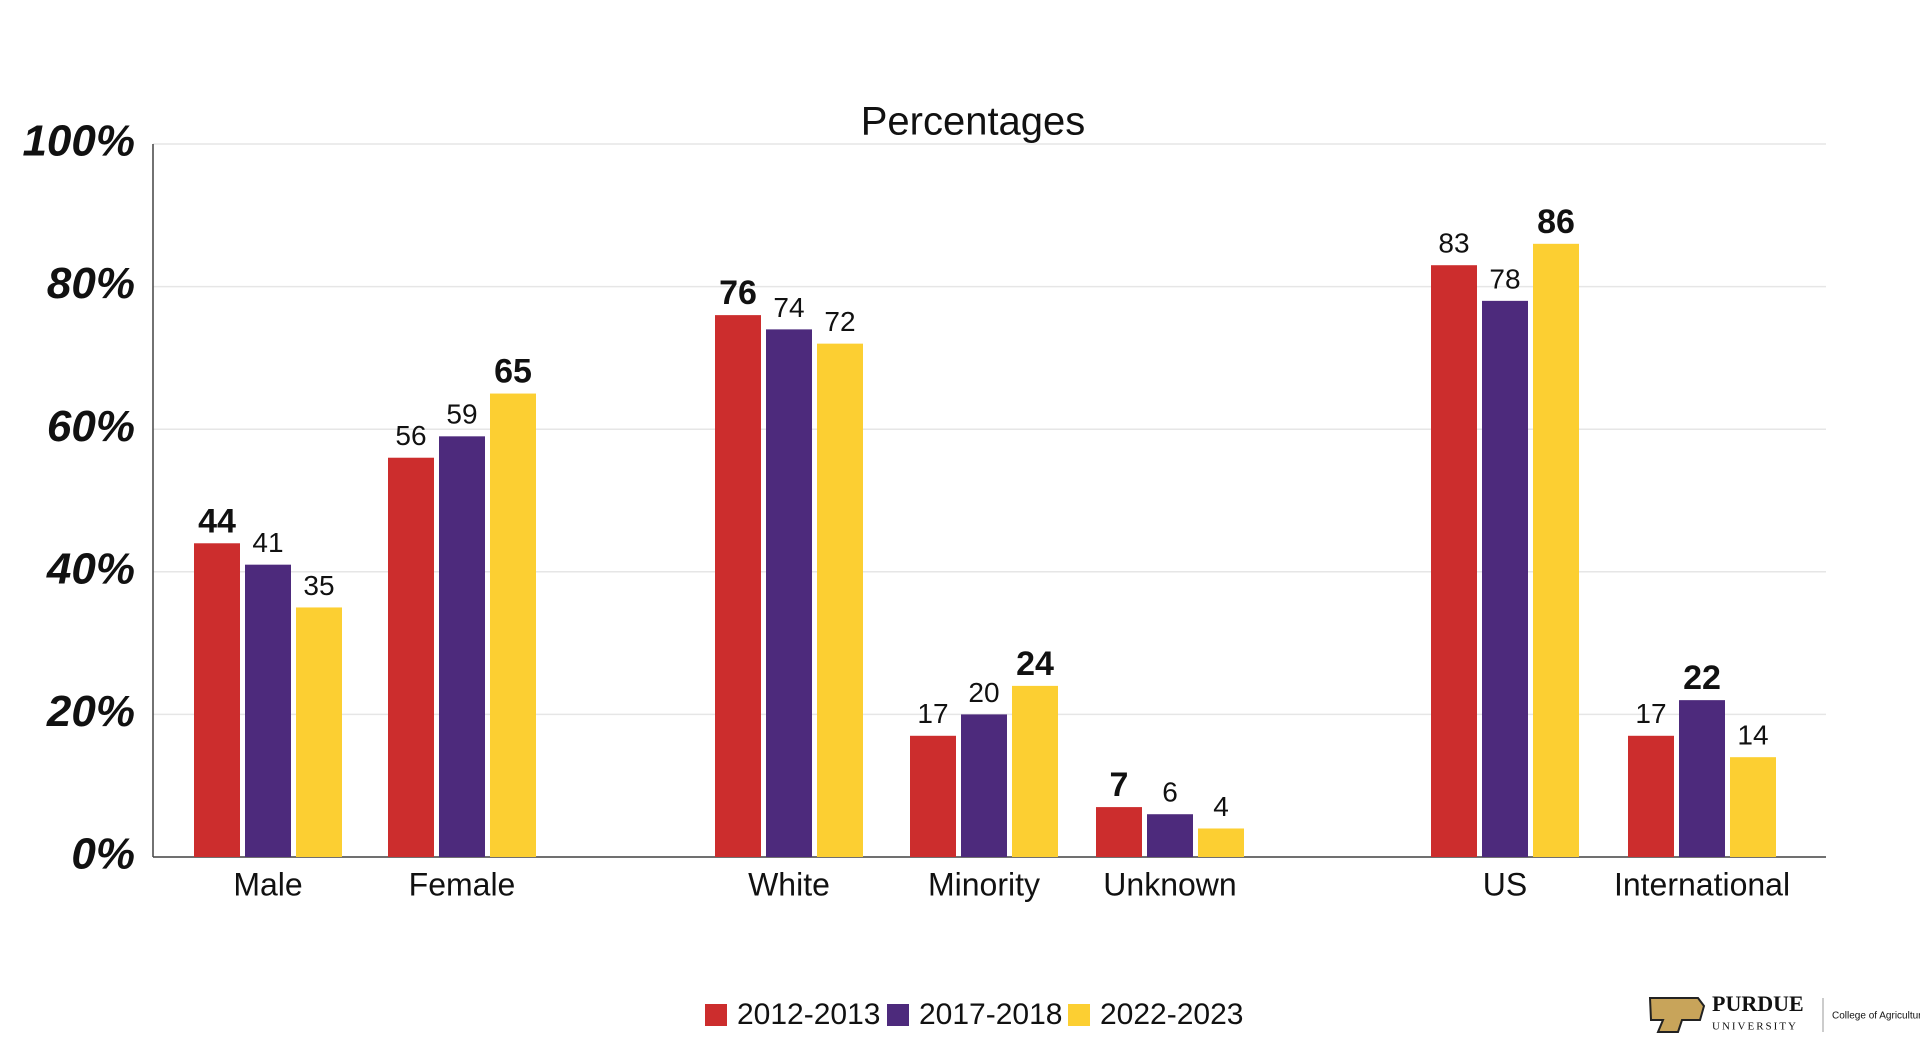 Image resolution: width=1920 pixels, height=1047 pixels. What do you see at coordinates (789, 884) in the screenshot?
I see `x-tick-label: White` at bounding box center [789, 884].